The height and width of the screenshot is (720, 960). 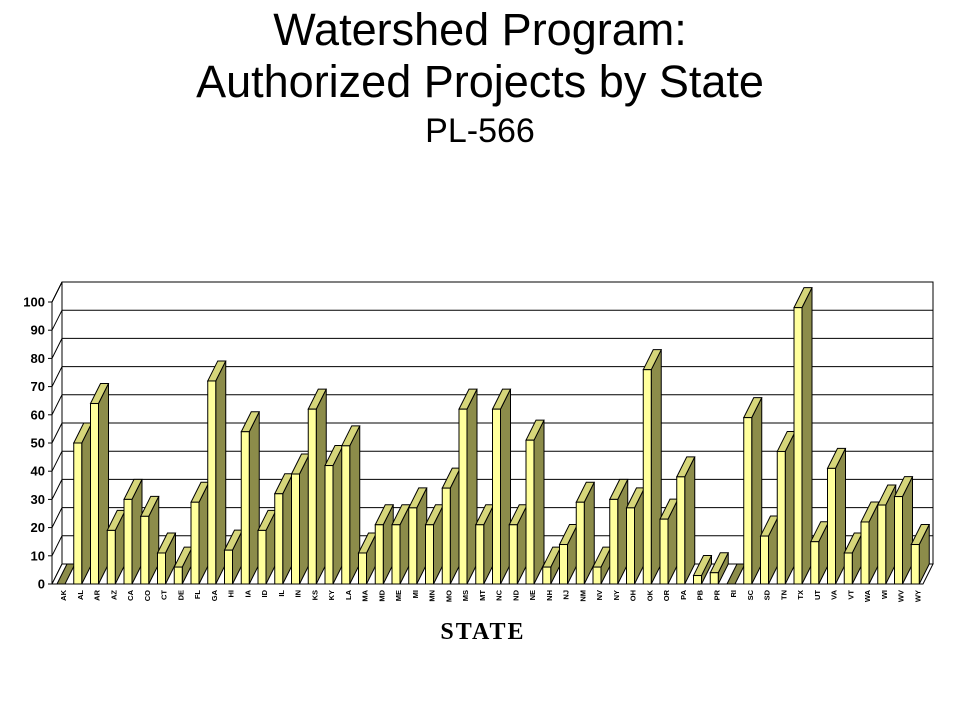 What do you see at coordinates (216, 472) in the screenshot?
I see `bar-ga` at bounding box center [216, 472].